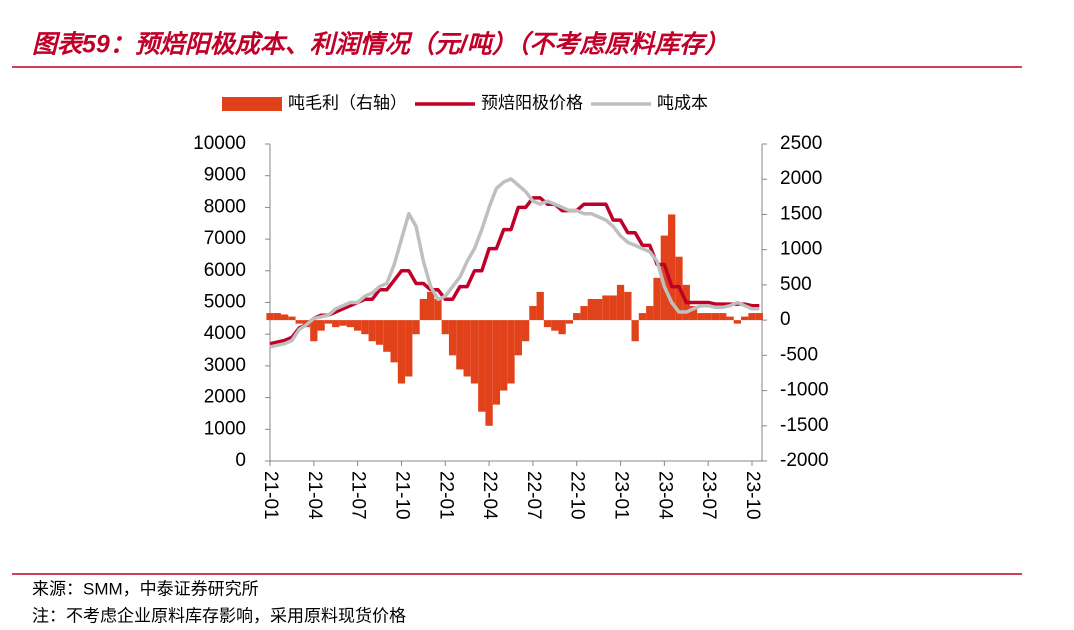 This screenshot has width=1074, height=630. What do you see at coordinates (252, 104) in the screenshot?
I see `legend-swatch` at bounding box center [252, 104].